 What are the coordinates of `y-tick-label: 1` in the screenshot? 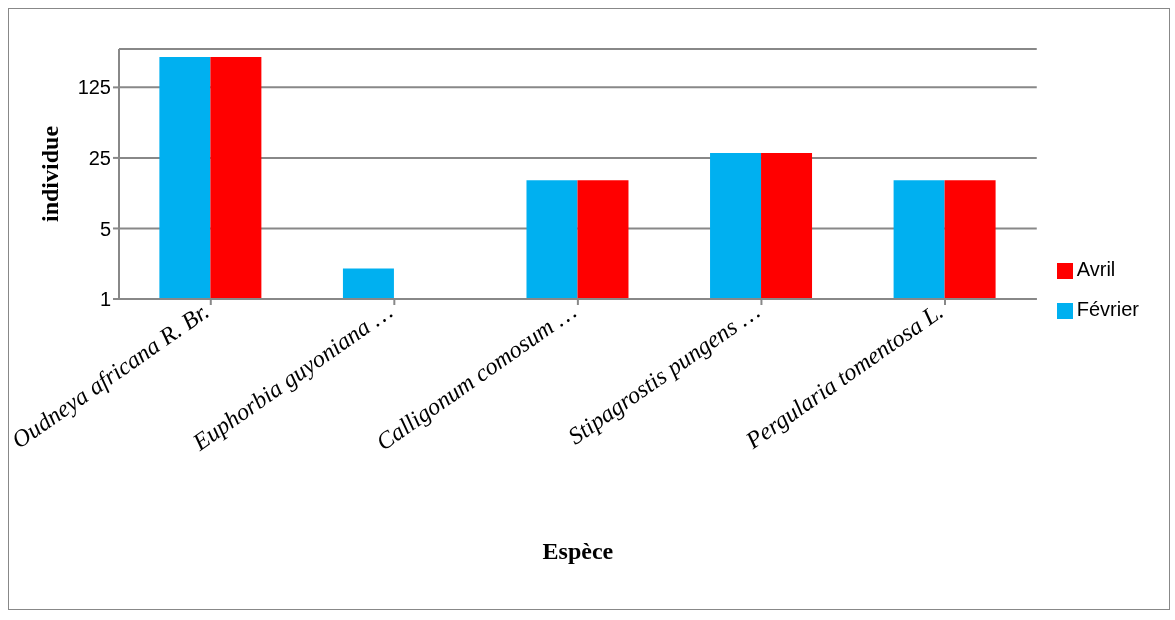 It's located at (105, 299).